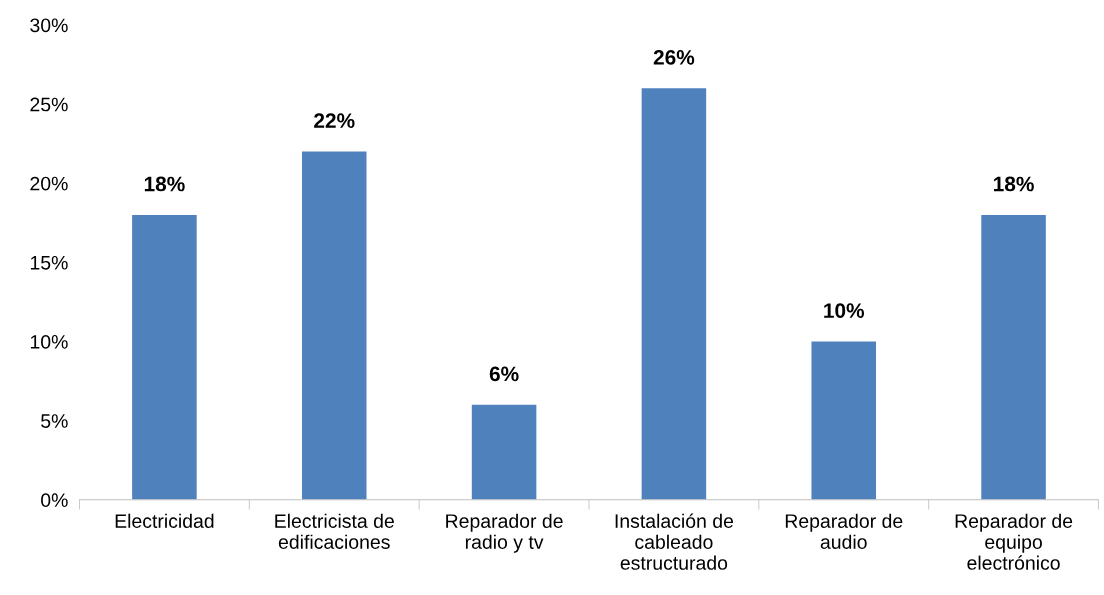 This screenshot has height=595, width=1104. I want to click on data-label: 6%, so click(504, 374).